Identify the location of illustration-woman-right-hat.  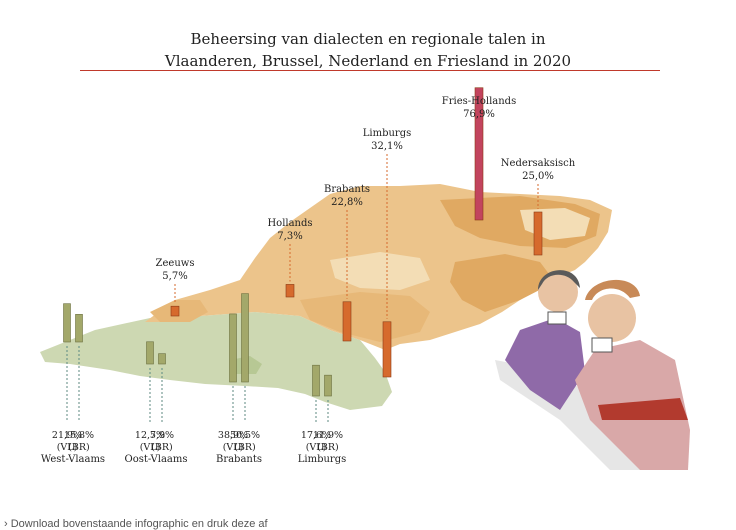
(612, 289).